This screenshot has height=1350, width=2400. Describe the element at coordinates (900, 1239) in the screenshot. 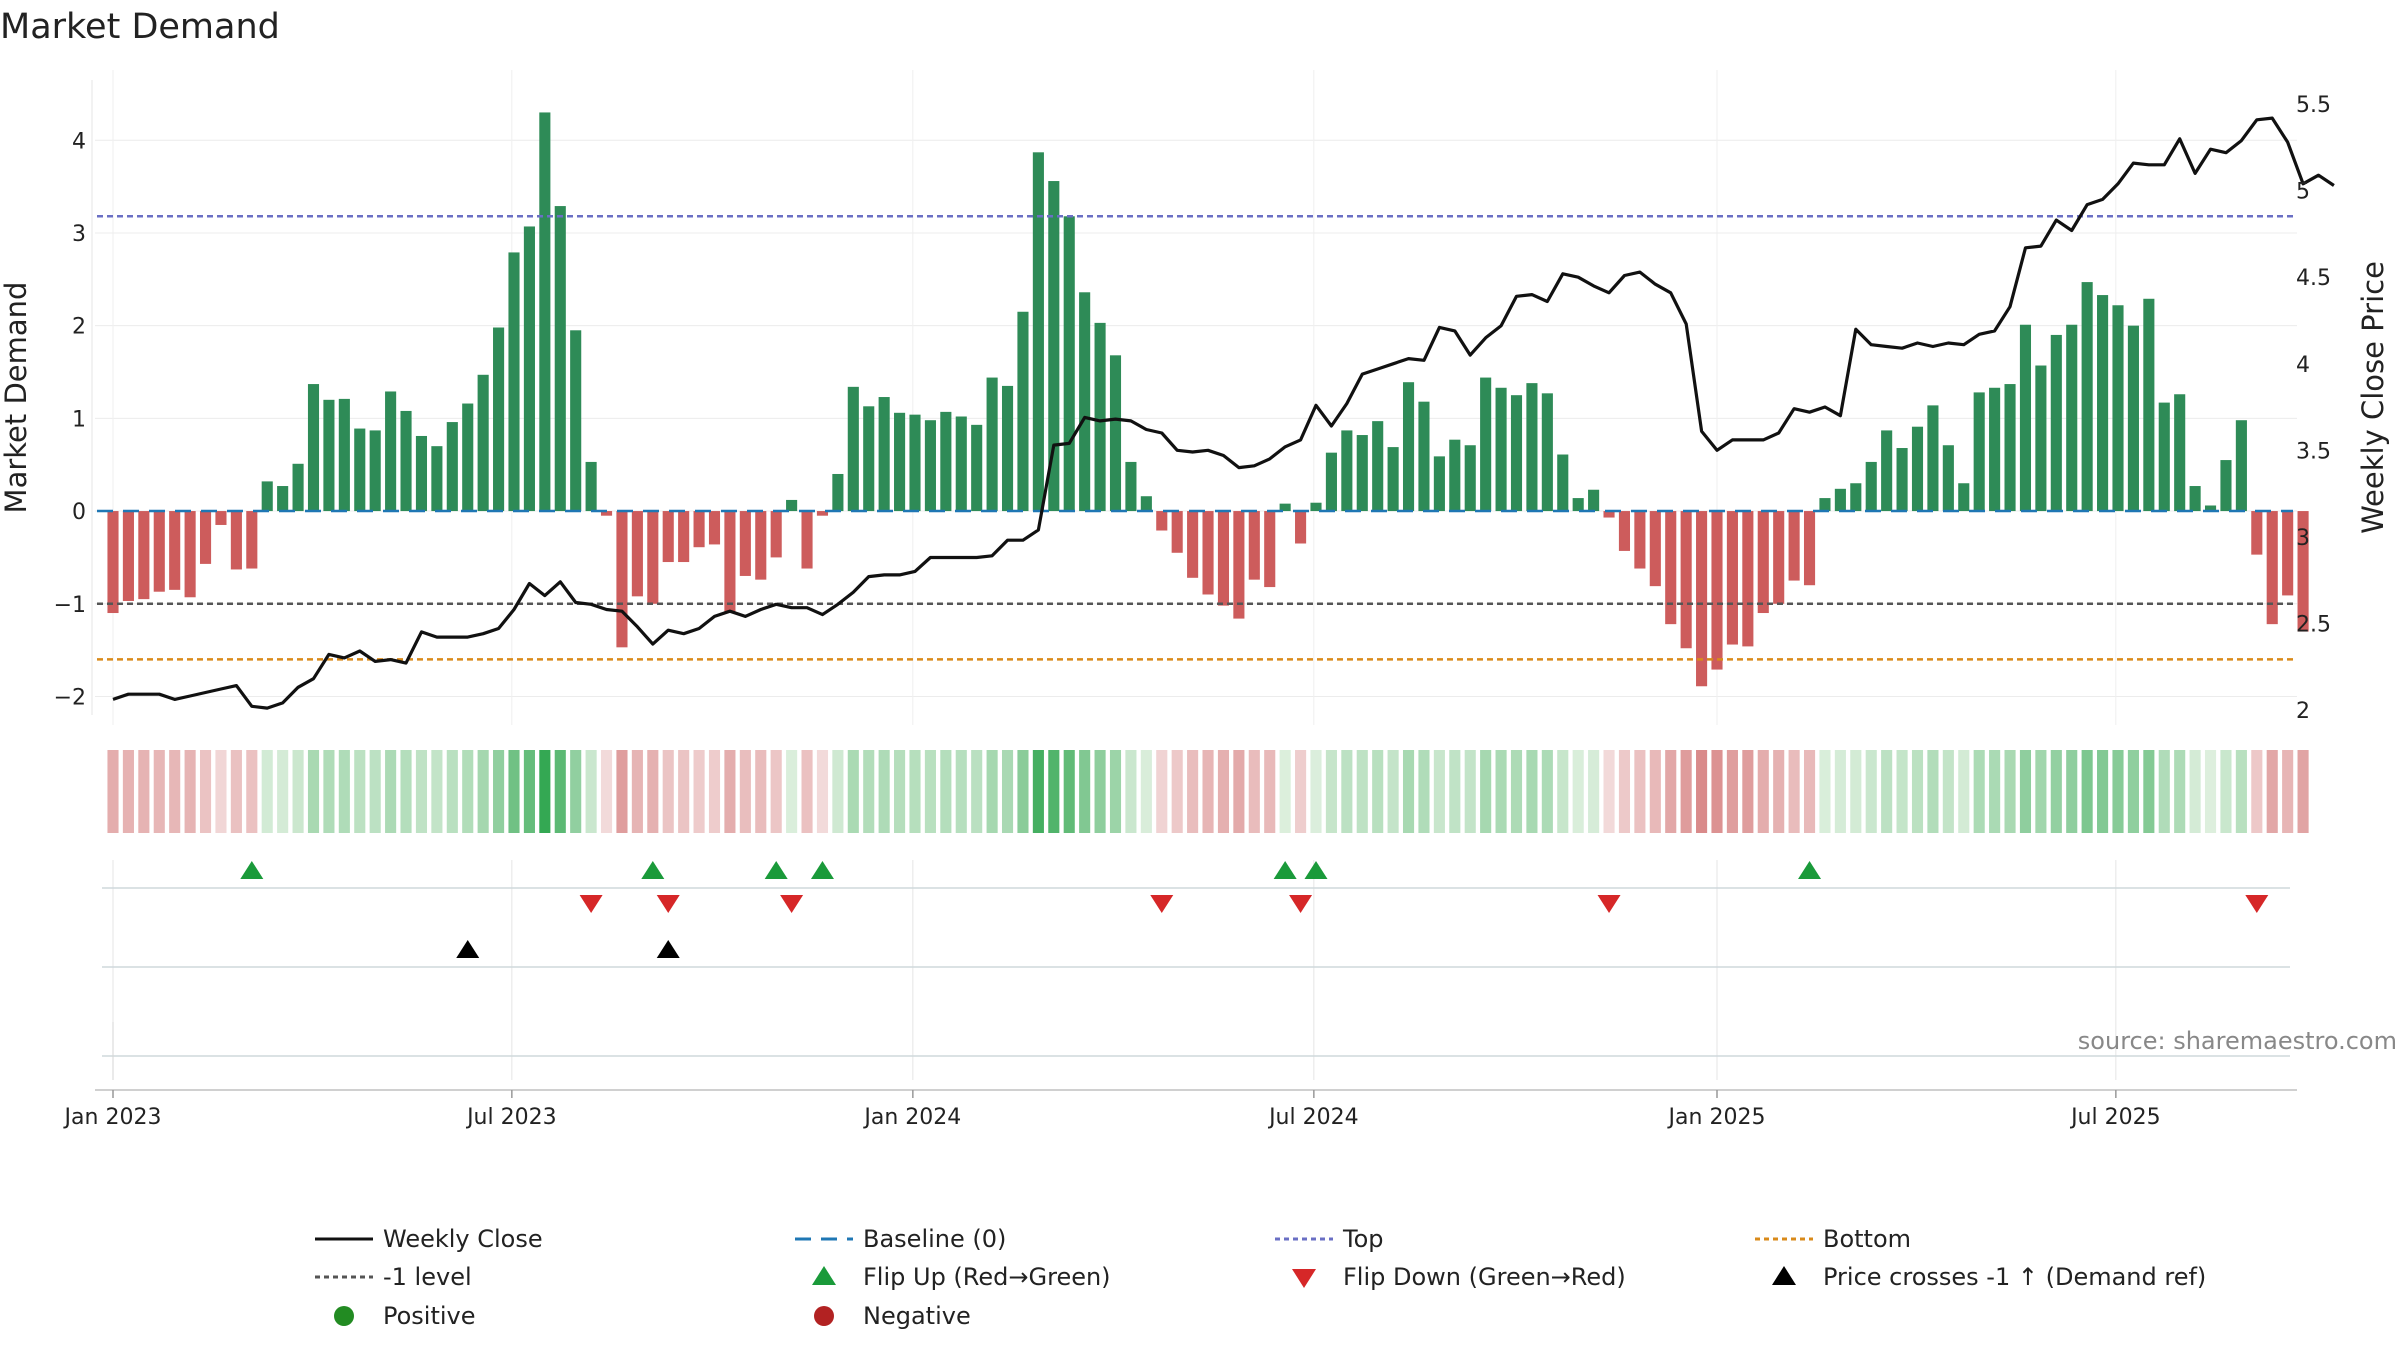

I see `legend-item: Baseline (0)` at that location.